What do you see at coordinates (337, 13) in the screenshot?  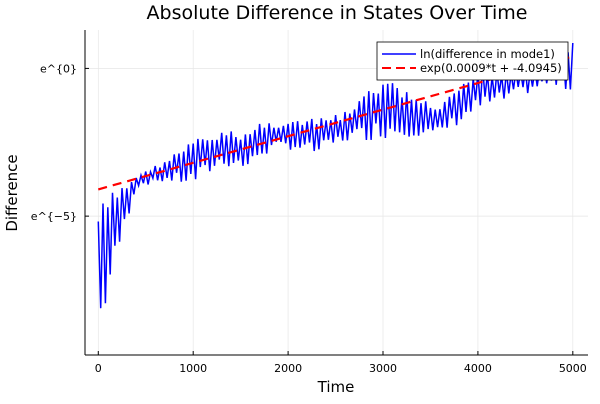 I see `chart-title: Absolute Difference in States Over Time` at bounding box center [337, 13].